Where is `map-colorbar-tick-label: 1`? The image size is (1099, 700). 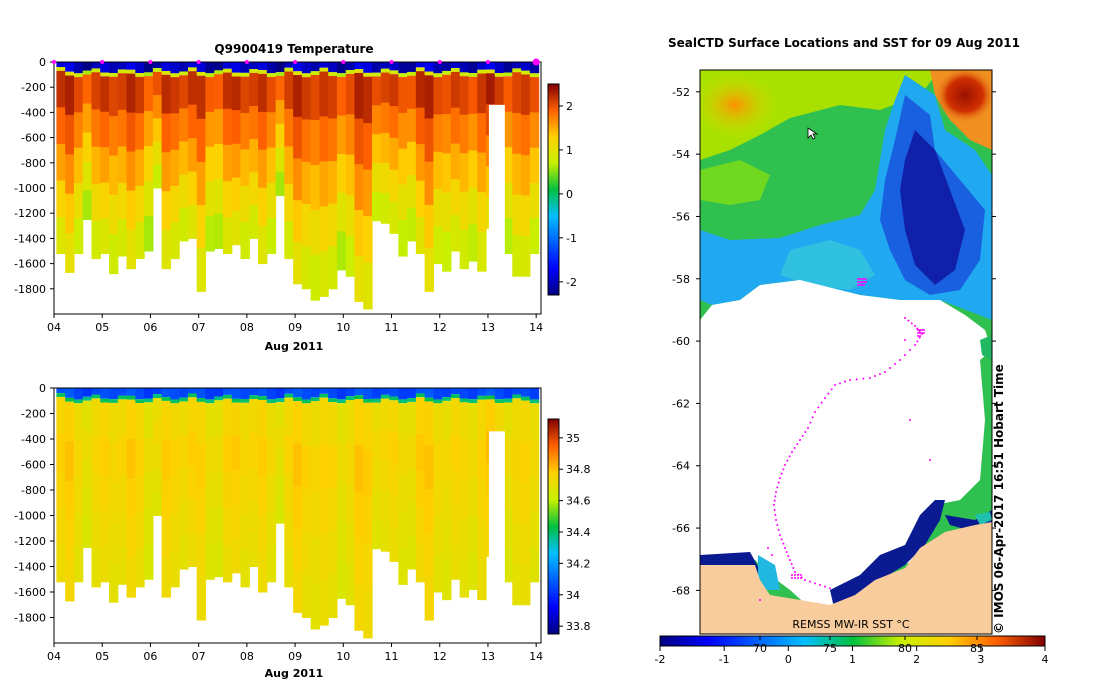 map-colorbar-tick-label: 1 is located at coordinates (852, 659).